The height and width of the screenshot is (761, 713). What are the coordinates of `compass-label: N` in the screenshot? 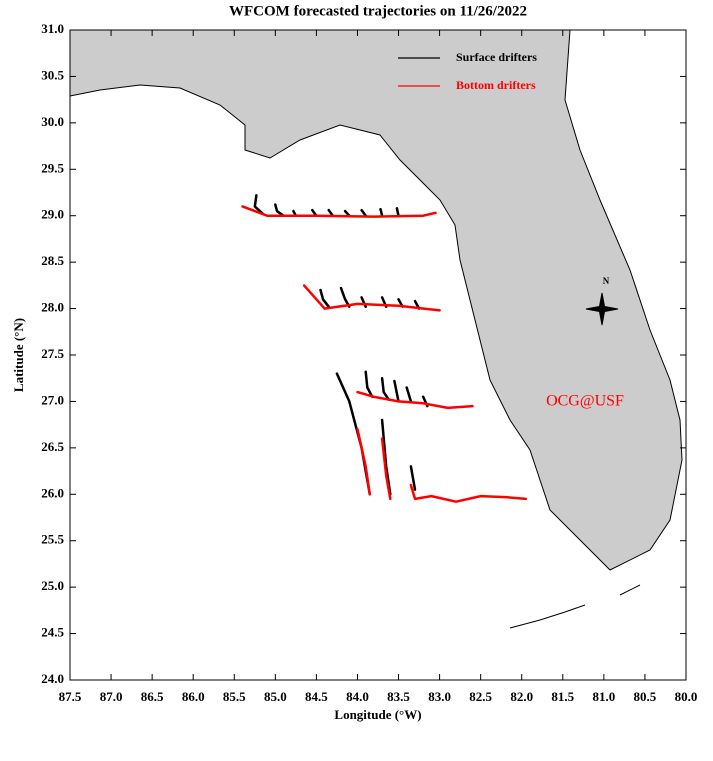 It's located at (606, 281).